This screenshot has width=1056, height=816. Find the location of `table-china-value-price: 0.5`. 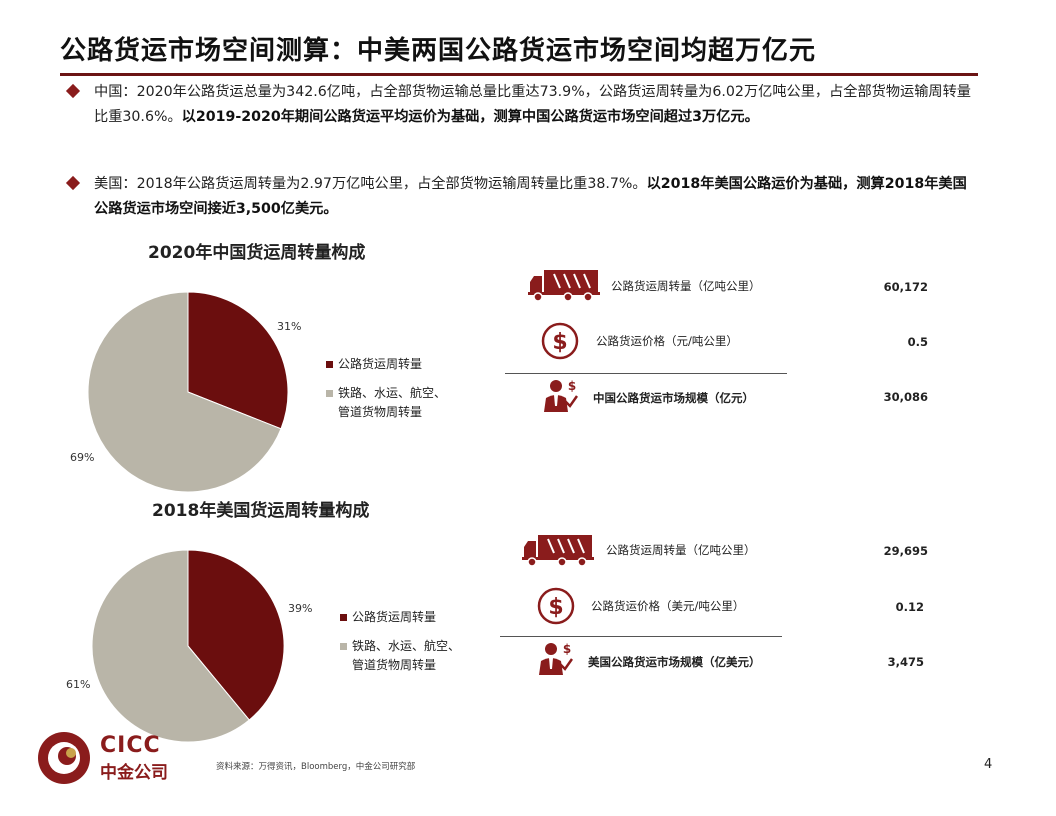

table-china-value-price: 0.5 is located at coordinates (917, 342).